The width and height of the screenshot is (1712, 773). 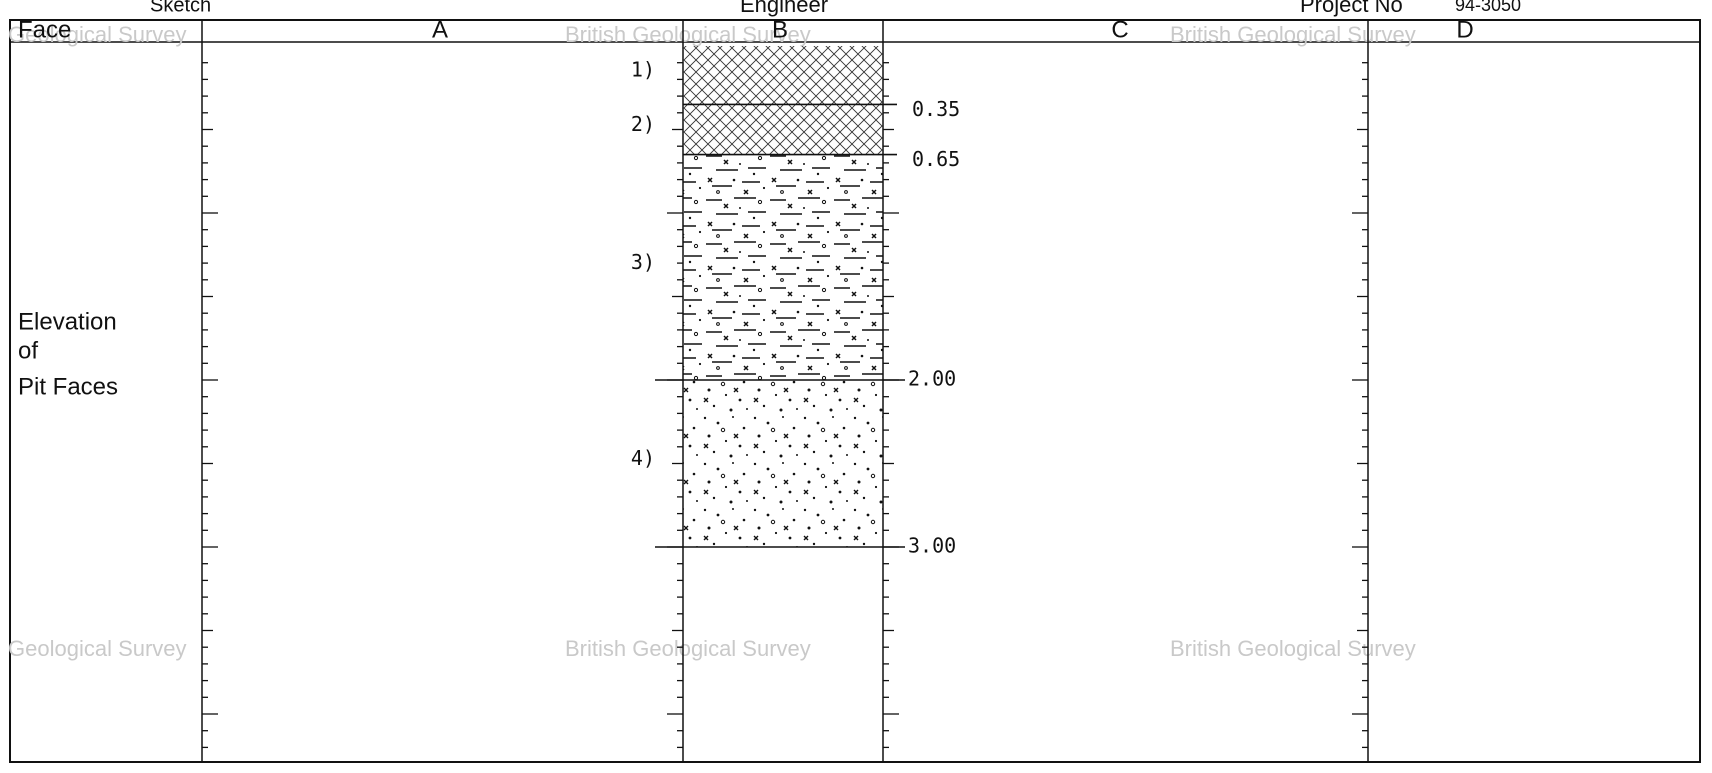 I want to click on depth-label: 0.35, so click(x=936, y=109).